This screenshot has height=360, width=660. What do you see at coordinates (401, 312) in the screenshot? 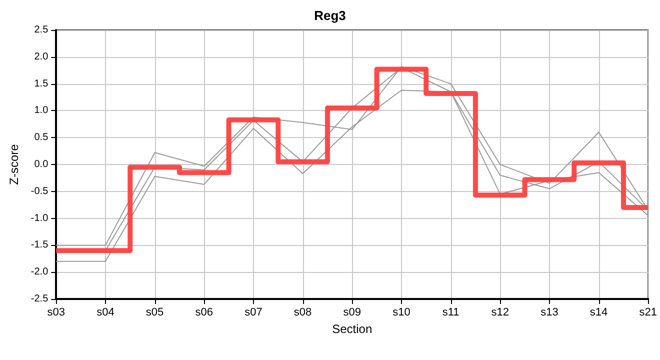
I see `x-tick-label: s10` at bounding box center [401, 312].